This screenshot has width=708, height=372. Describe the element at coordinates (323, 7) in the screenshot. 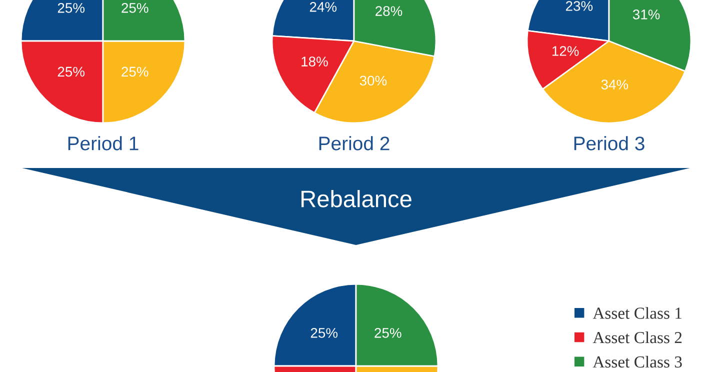

I see `data-label: 24%` at that location.